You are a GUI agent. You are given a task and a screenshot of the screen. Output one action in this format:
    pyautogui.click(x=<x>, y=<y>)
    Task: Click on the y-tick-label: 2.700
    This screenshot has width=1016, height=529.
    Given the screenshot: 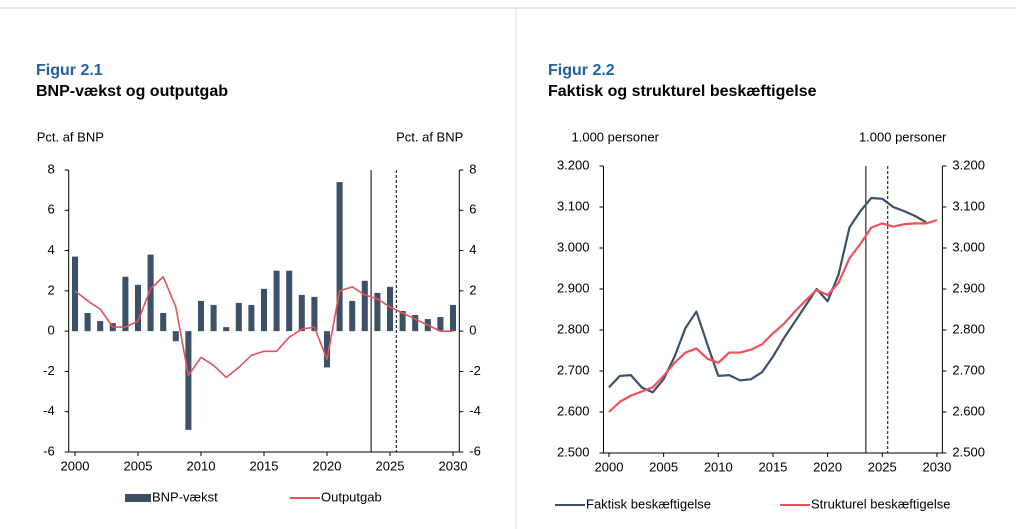 What is the action you would take?
    pyautogui.click(x=573, y=369)
    